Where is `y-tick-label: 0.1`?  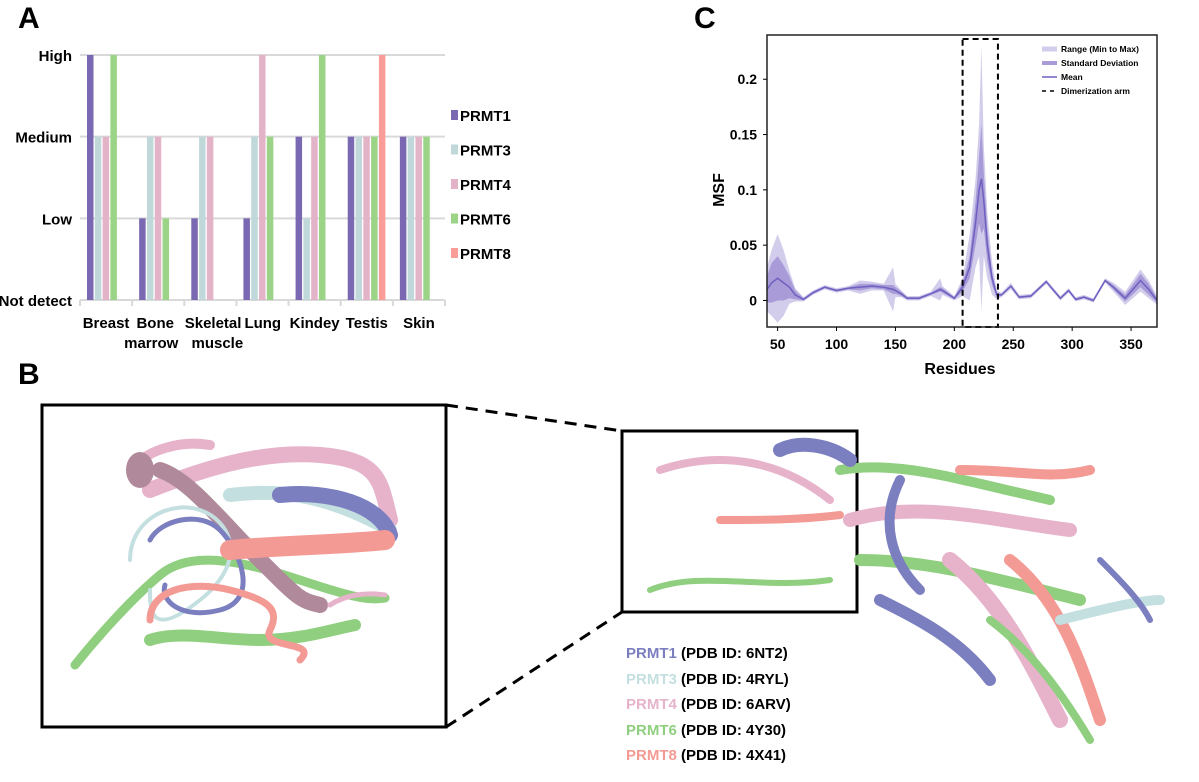 y-tick-label: 0.1 is located at coordinates (748, 190).